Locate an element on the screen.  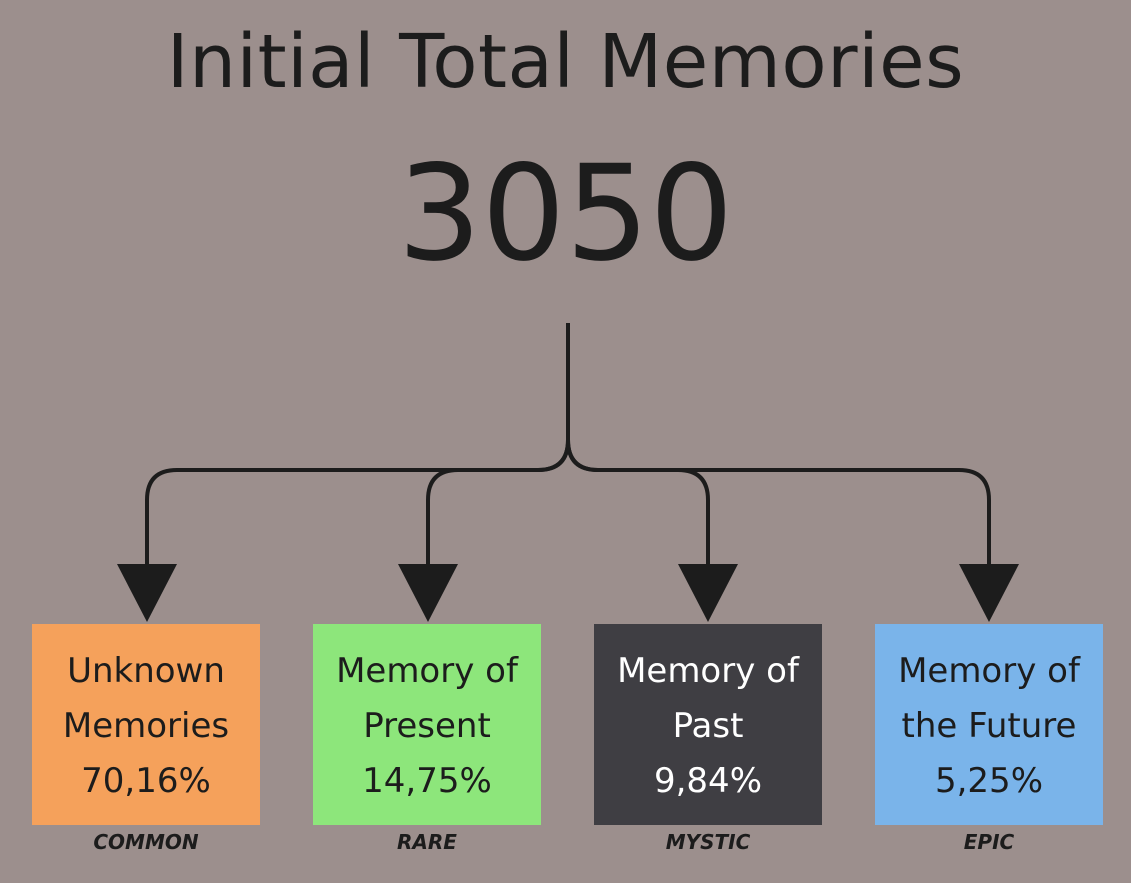
category-label-line2: the Future is located at coordinates (989, 726).